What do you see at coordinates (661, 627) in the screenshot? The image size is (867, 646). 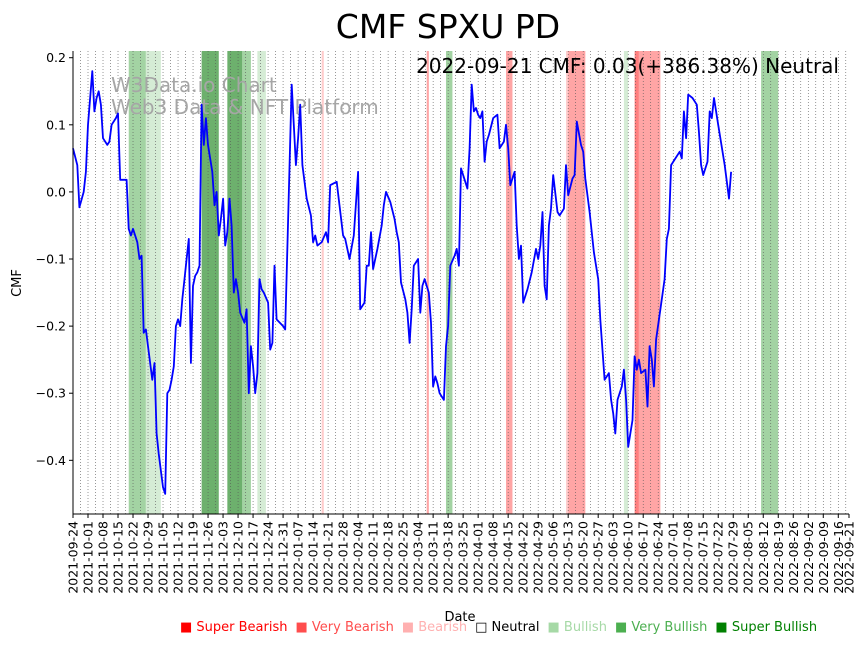 I see `legend-item: ■ Very Bullish` at bounding box center [661, 627].